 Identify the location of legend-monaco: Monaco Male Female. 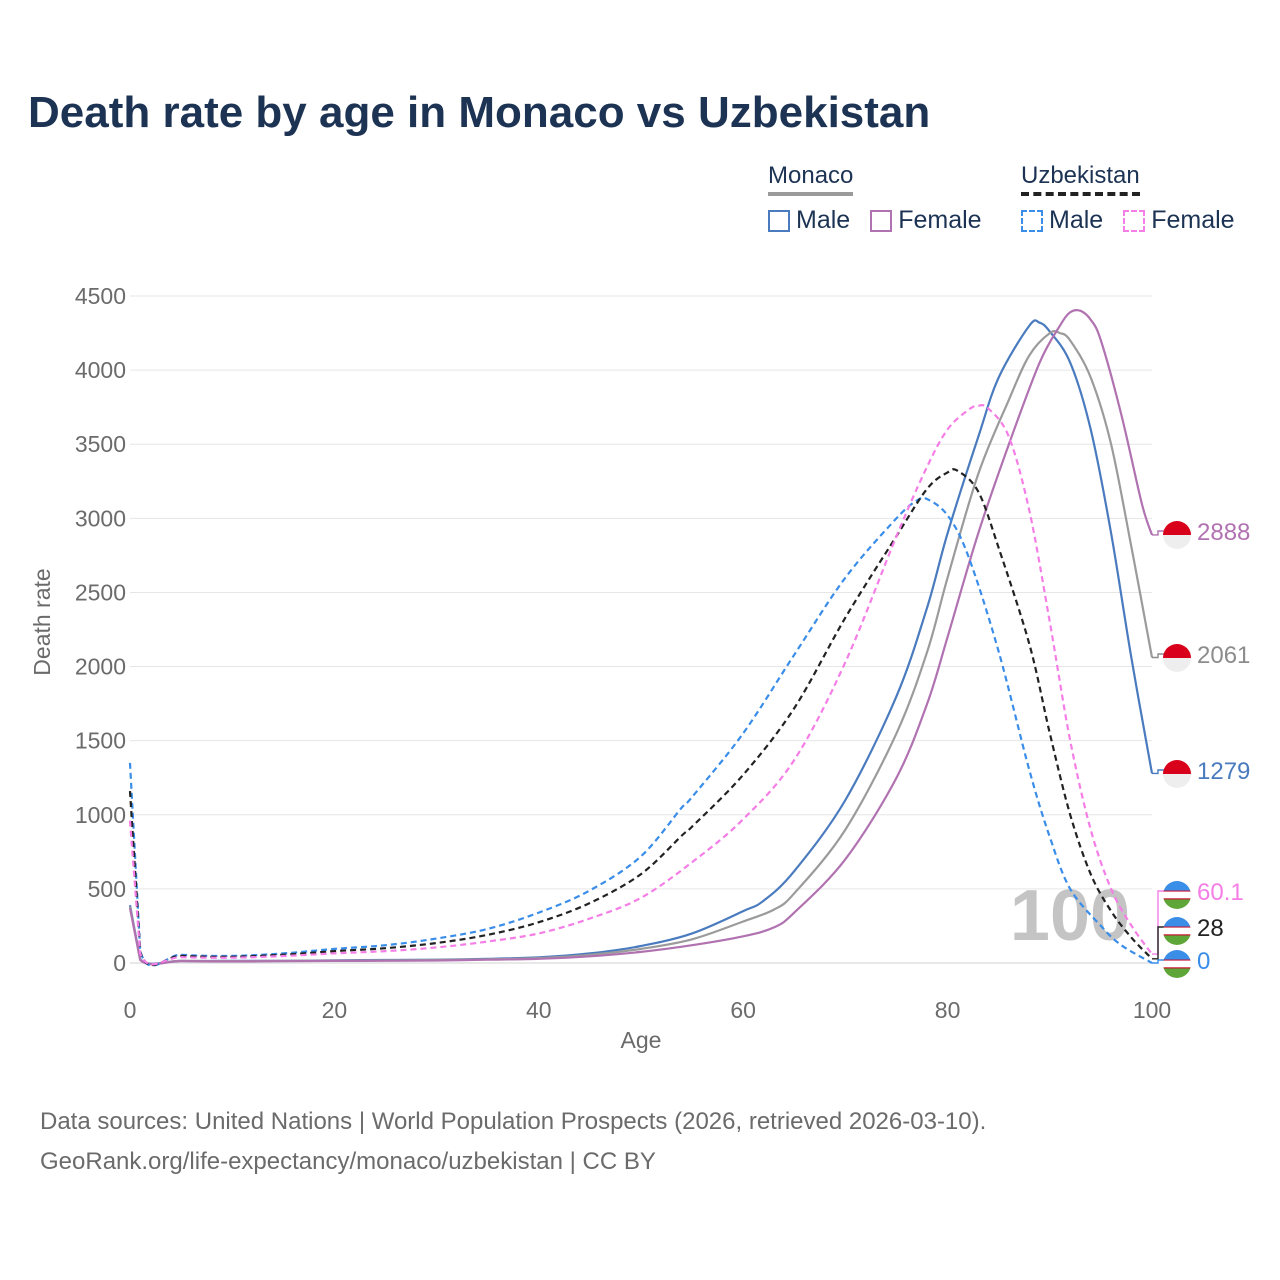
(885, 198).